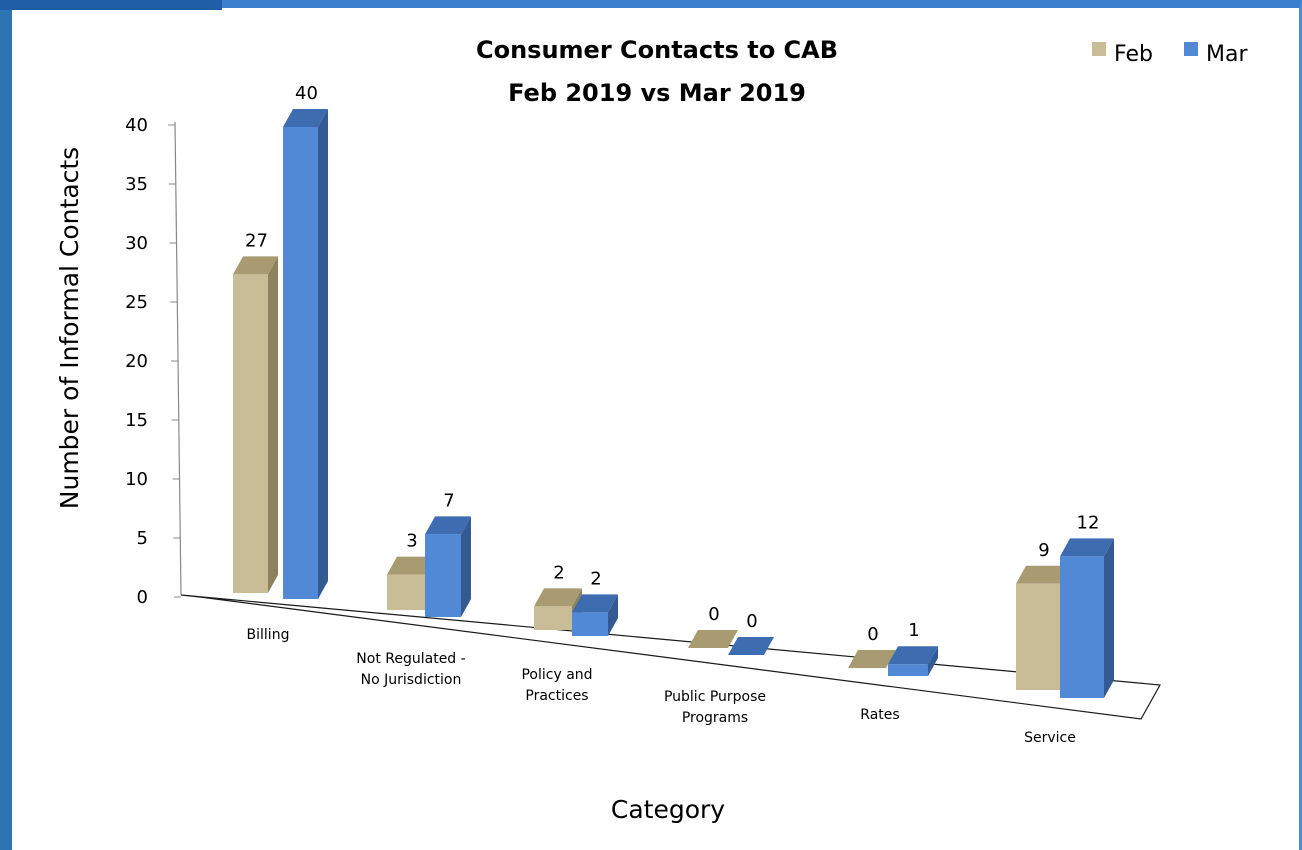 This screenshot has height=850, width=1302. What do you see at coordinates (1087, 547) in the screenshot?
I see `bar-top-mar-service` at bounding box center [1087, 547].